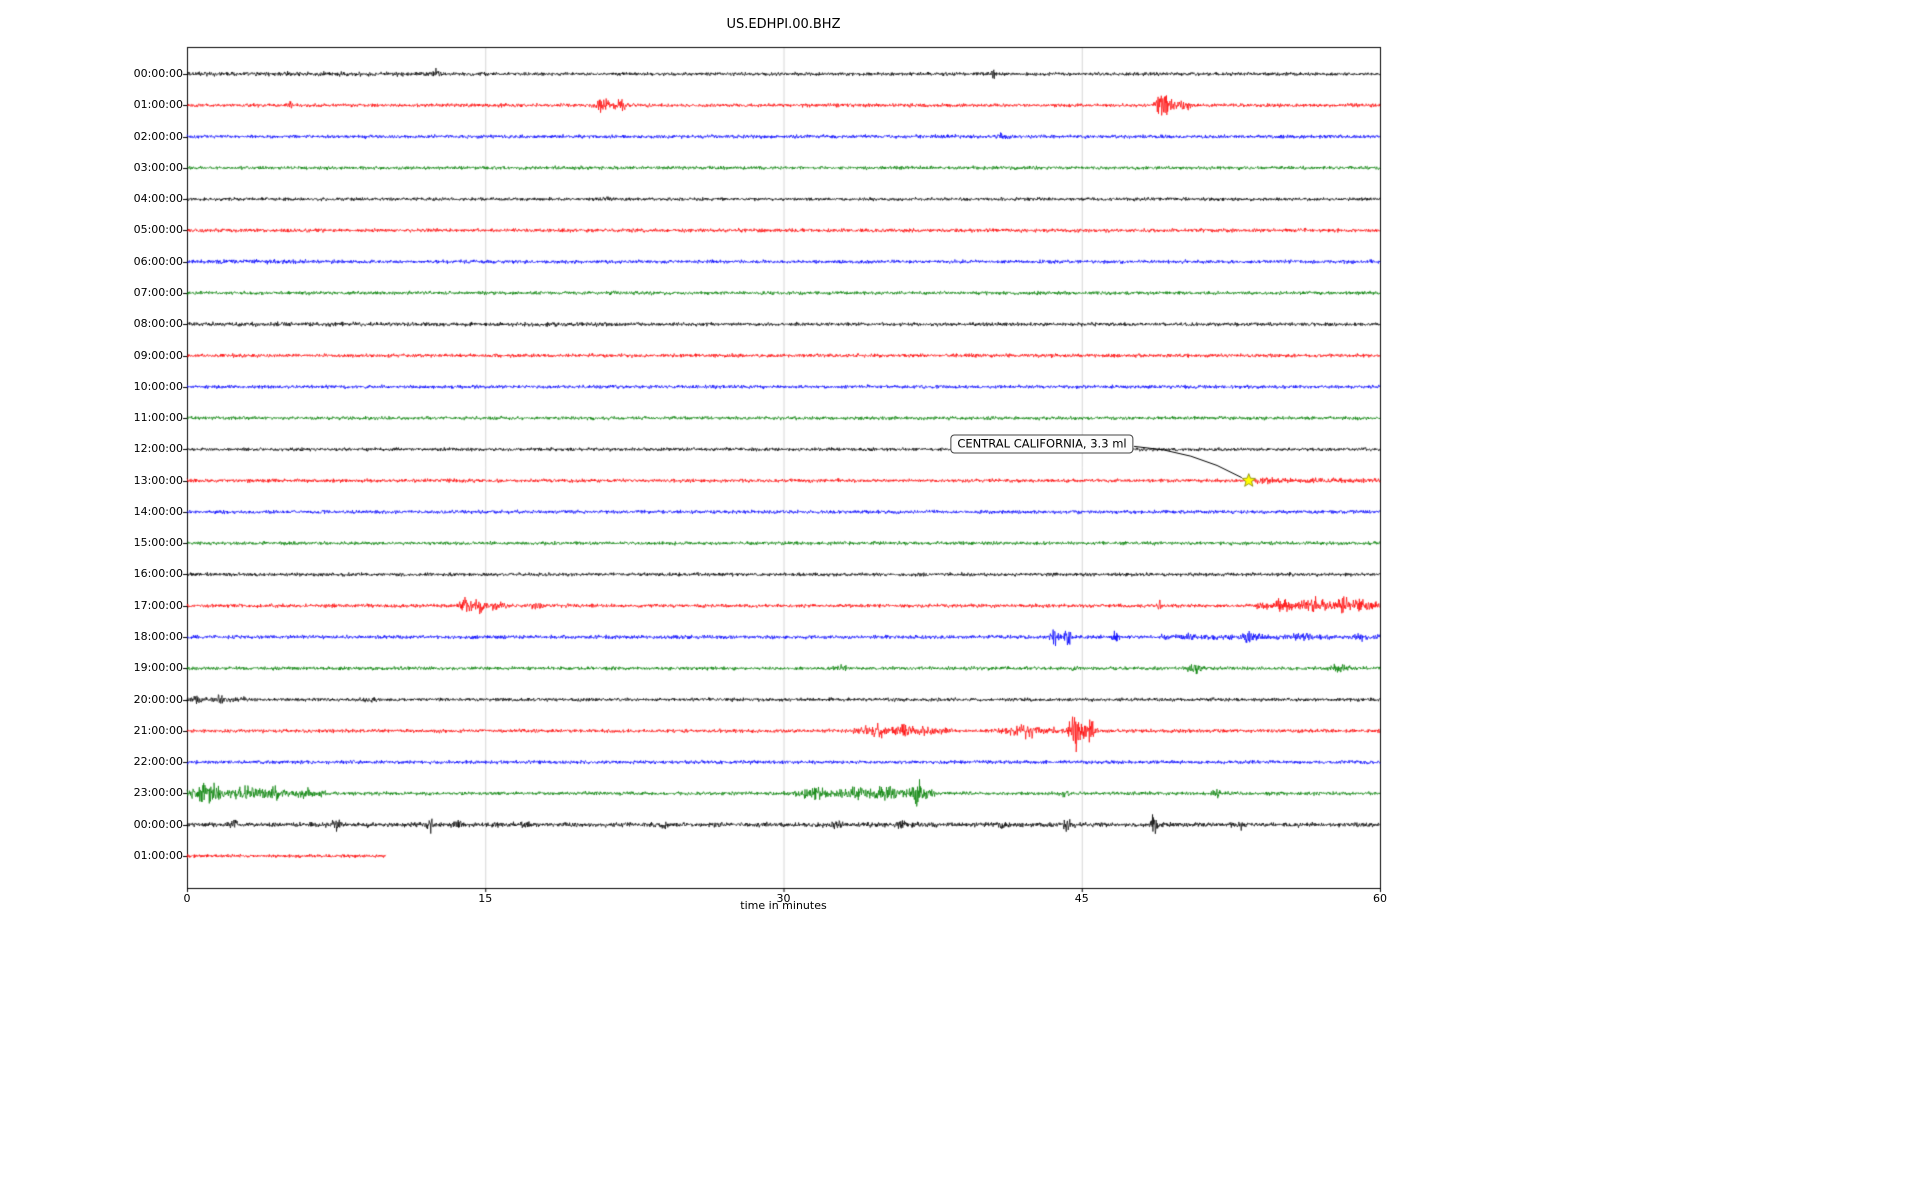  Describe the element at coordinates (158, 261) in the screenshot. I see `row-label: 06:00:00` at that location.